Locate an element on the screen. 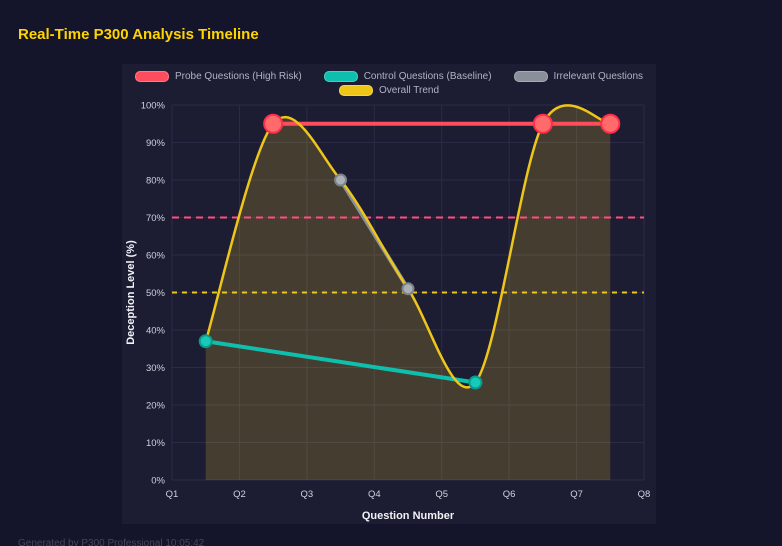 The width and height of the screenshot is (782, 546). y-tick-label: 70% is located at coordinates (156, 218).